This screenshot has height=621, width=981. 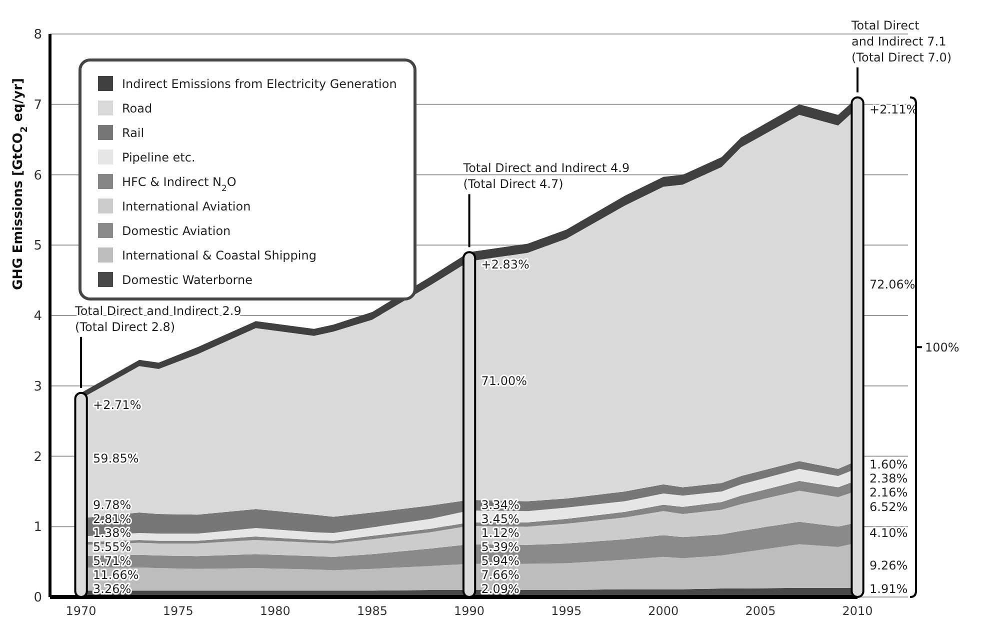 What do you see at coordinates (546, 176) in the screenshot?
I see `annotation: Total Direct and Indirect 4.9 (Total Direct 4.7)` at bounding box center [546, 176].